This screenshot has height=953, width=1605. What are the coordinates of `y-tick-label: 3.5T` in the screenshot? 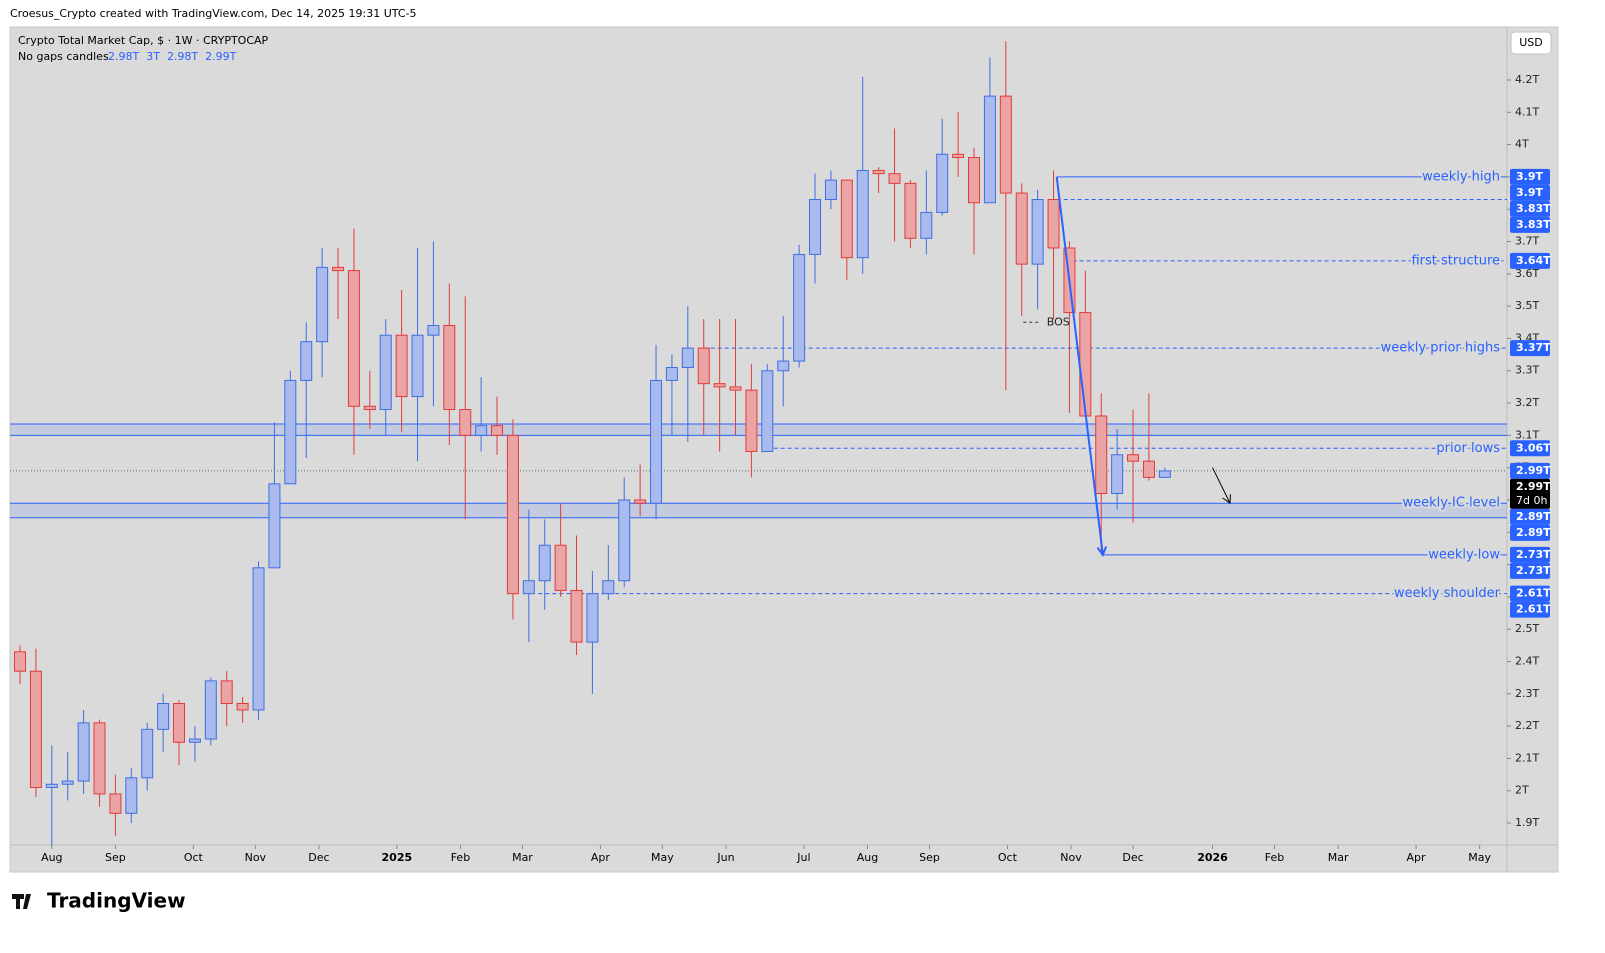 It's located at (1527, 305).